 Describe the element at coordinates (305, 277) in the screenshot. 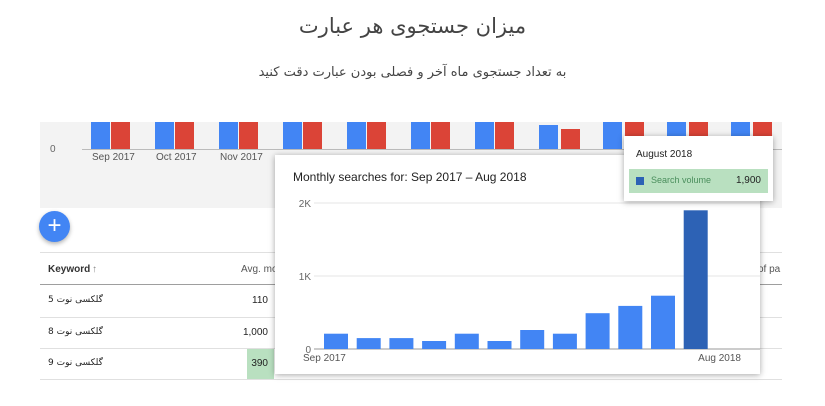

I see `y-tick-label: 1K` at that location.